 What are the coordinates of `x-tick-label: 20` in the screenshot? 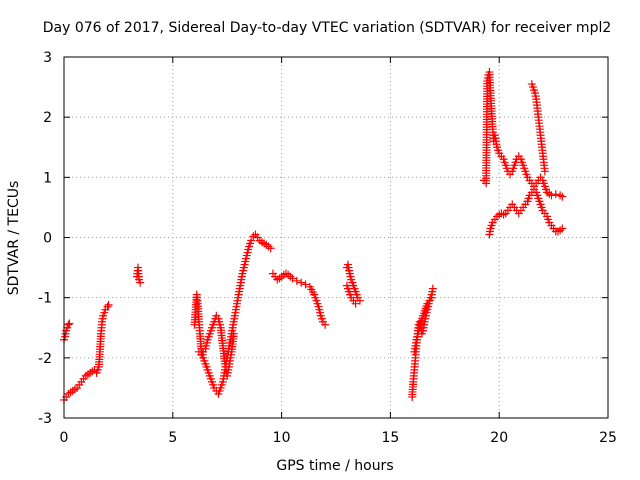 It's located at (499, 438).